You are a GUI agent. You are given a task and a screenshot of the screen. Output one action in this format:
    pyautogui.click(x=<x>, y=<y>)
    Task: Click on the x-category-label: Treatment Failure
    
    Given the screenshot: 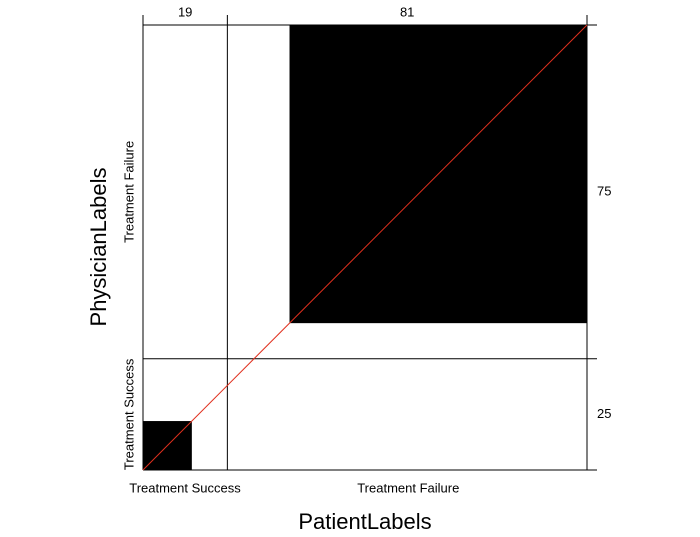 What is the action you would take?
    pyautogui.click(x=408, y=487)
    